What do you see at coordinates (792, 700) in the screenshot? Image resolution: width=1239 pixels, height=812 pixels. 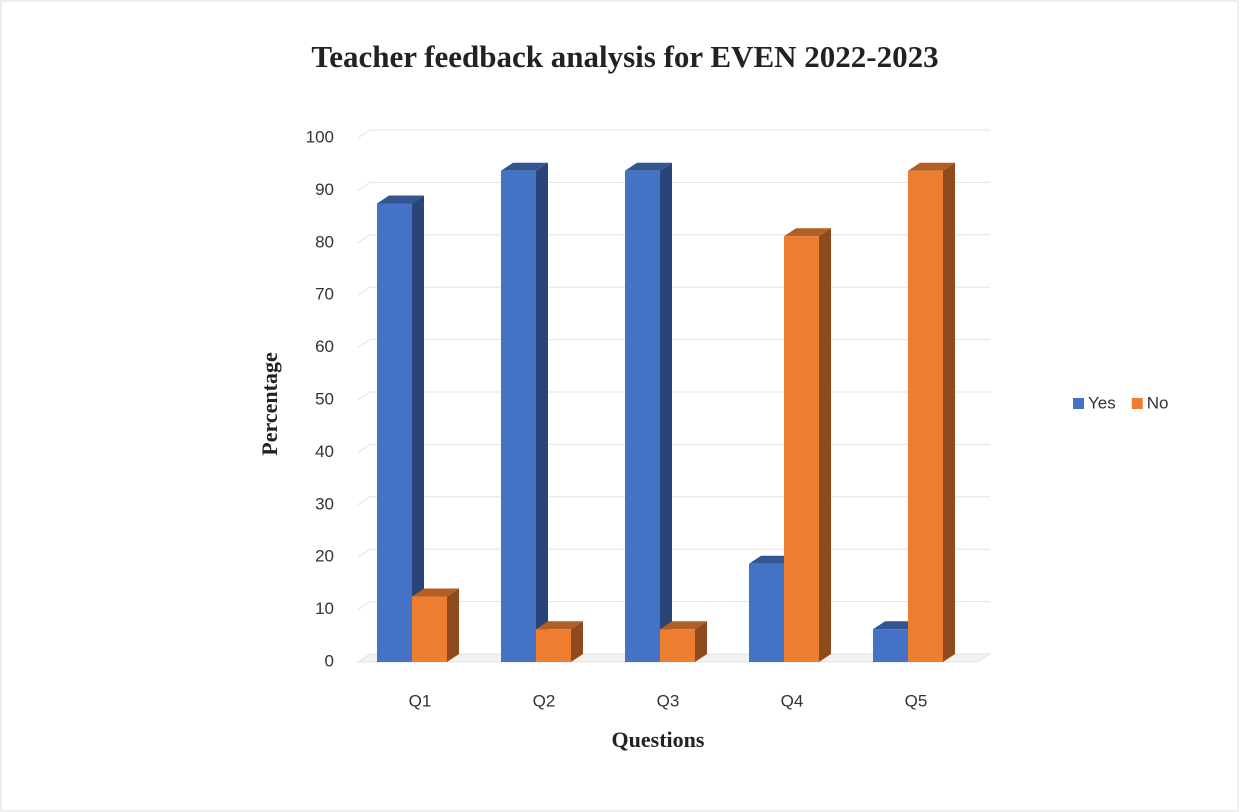 I see `x-tick-label: Q4` at bounding box center [792, 700].